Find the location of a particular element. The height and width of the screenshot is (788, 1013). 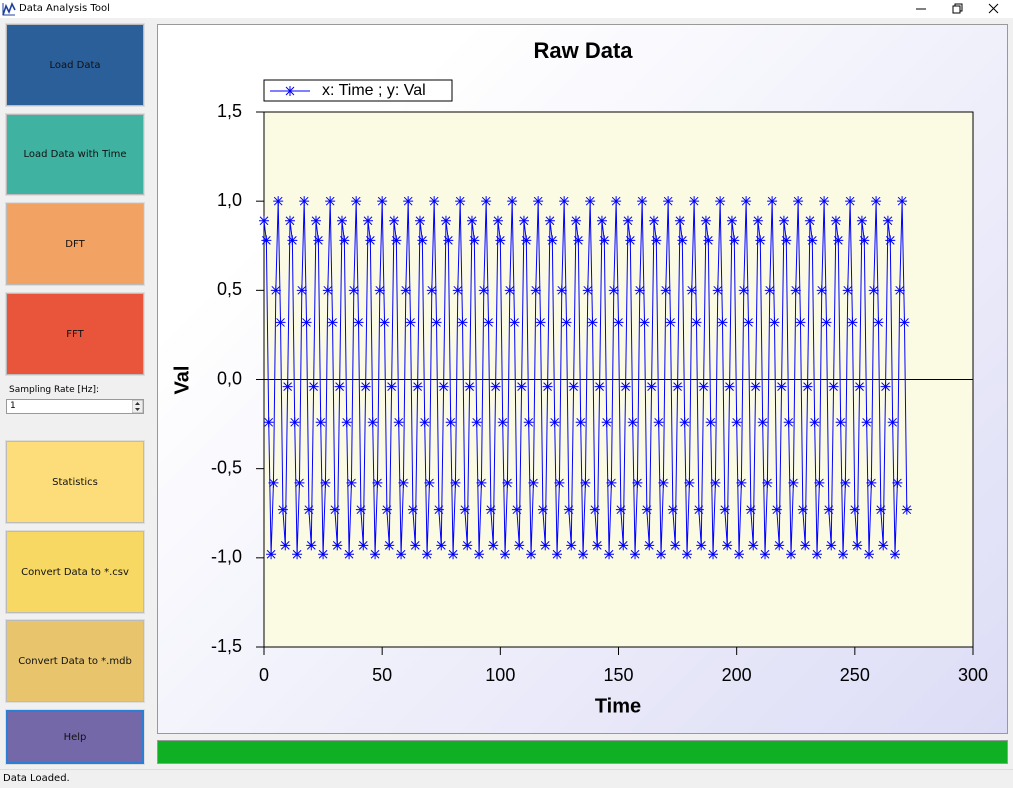

spinner is located at coordinates (137, 406).